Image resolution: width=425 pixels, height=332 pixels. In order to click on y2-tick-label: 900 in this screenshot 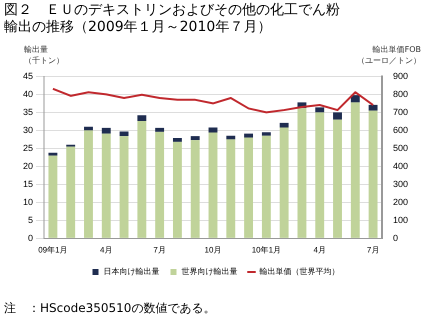, I will do `click(400, 75)`.